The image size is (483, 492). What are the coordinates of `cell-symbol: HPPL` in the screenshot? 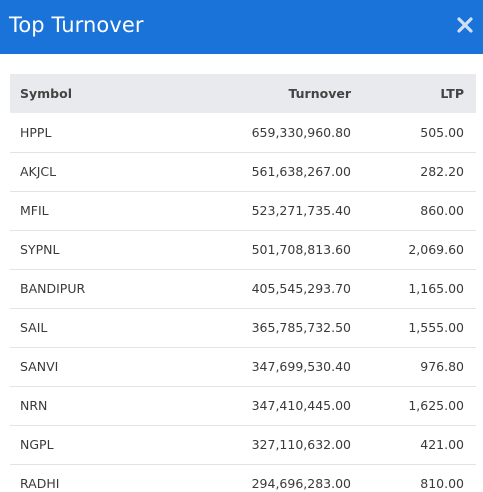 It's located at (90, 133).